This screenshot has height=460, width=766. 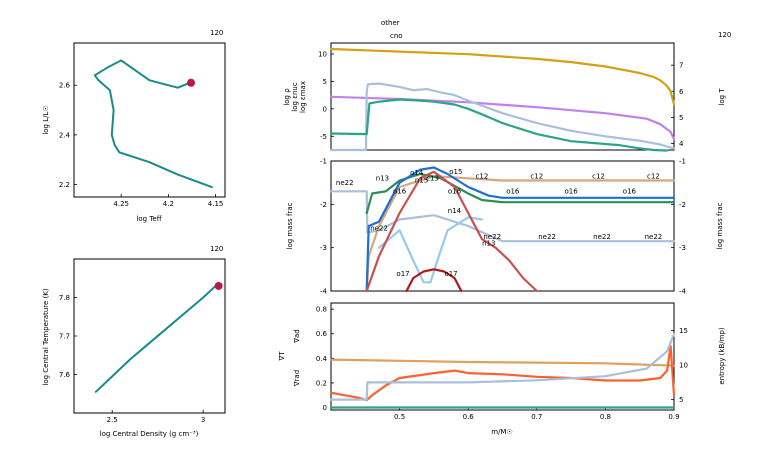 What do you see at coordinates (502, 373) in the screenshot?
I see `panel3-grad_rad-line` at bounding box center [502, 373].